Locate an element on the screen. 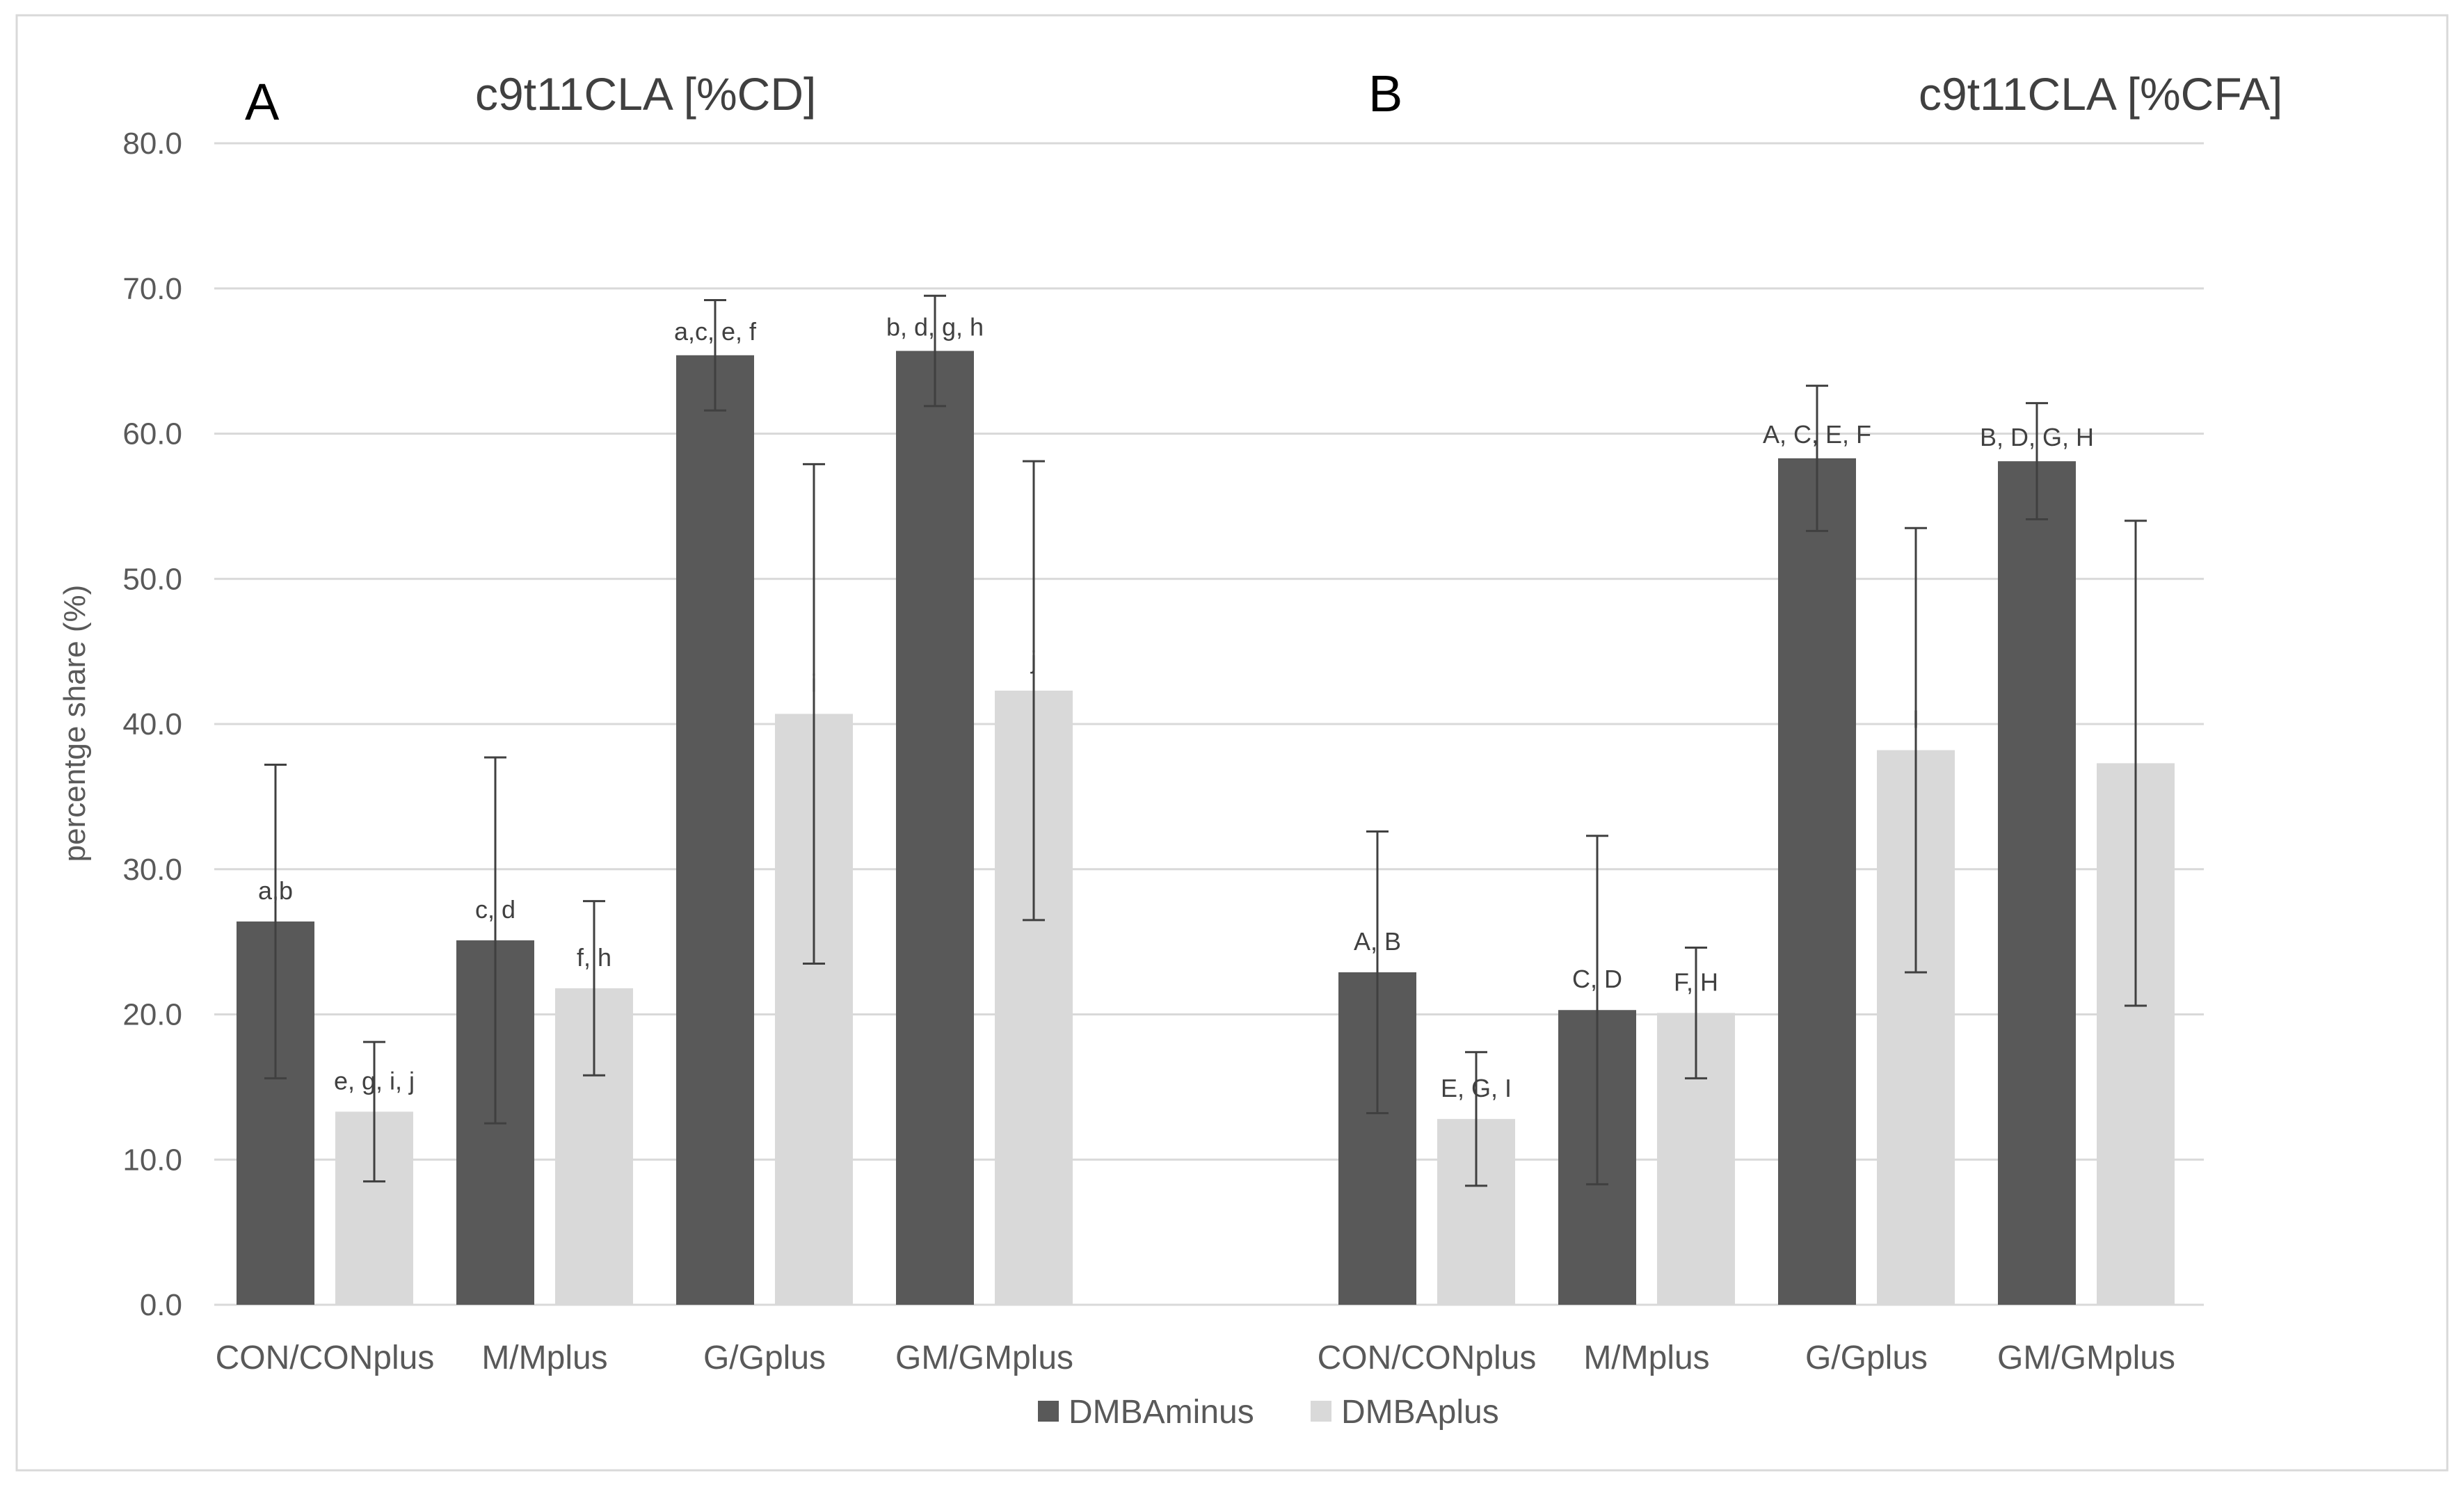 The height and width of the screenshot is (1487, 2464). legend-swatch-dmbaminus is located at coordinates (1048, 1411).